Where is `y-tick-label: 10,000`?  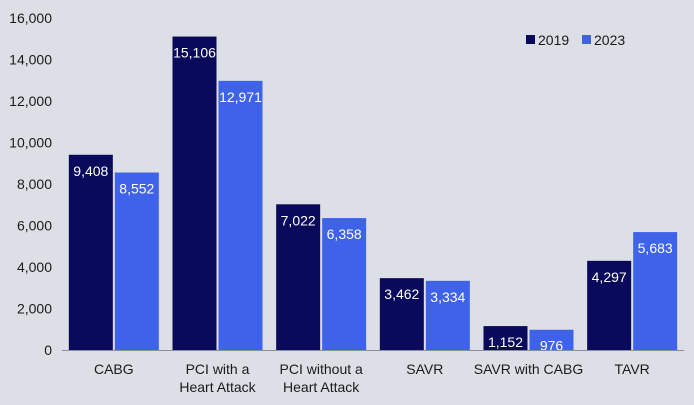
y-tick-label: 10,000 is located at coordinates (30, 143).